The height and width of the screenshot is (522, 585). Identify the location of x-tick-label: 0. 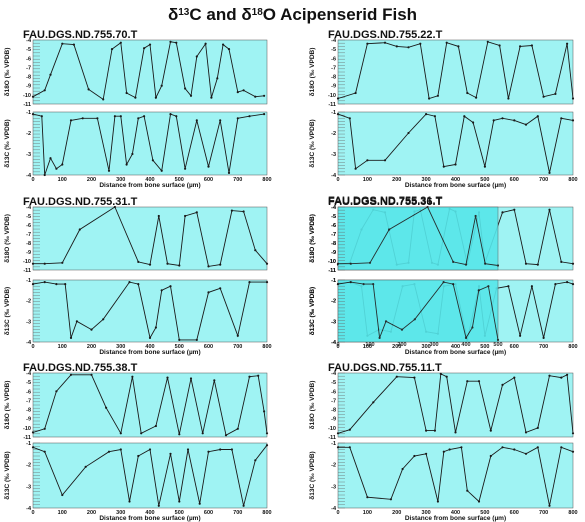
(337, 180).